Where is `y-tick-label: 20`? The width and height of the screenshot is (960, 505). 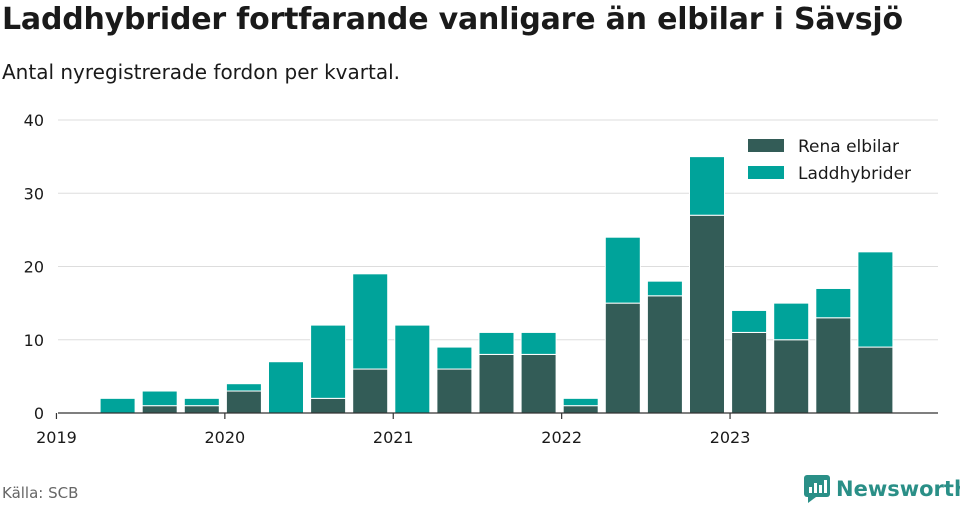
y-tick-label: 20 is located at coordinates (34, 267).